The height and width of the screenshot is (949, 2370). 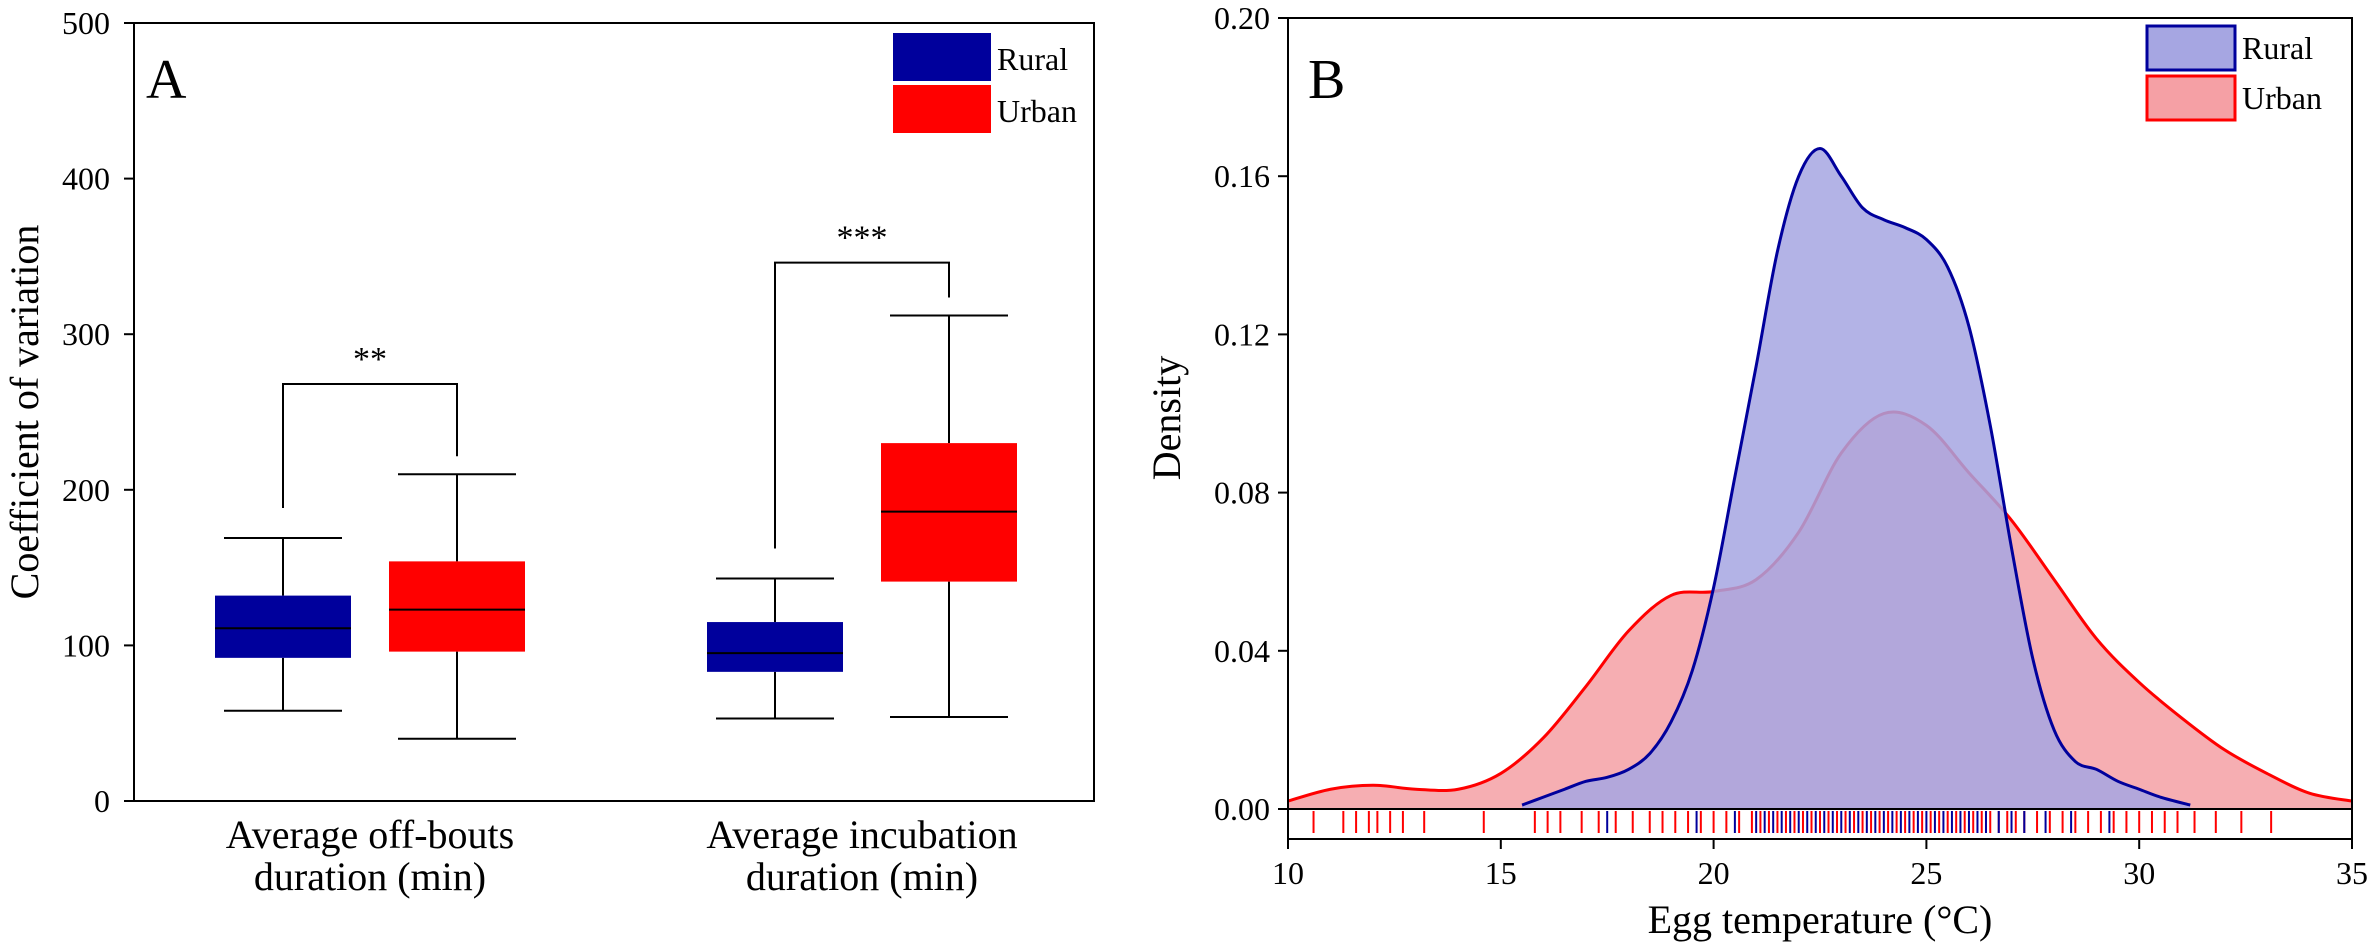 I want to click on x-tick-label: 20, so click(x=1714, y=873).